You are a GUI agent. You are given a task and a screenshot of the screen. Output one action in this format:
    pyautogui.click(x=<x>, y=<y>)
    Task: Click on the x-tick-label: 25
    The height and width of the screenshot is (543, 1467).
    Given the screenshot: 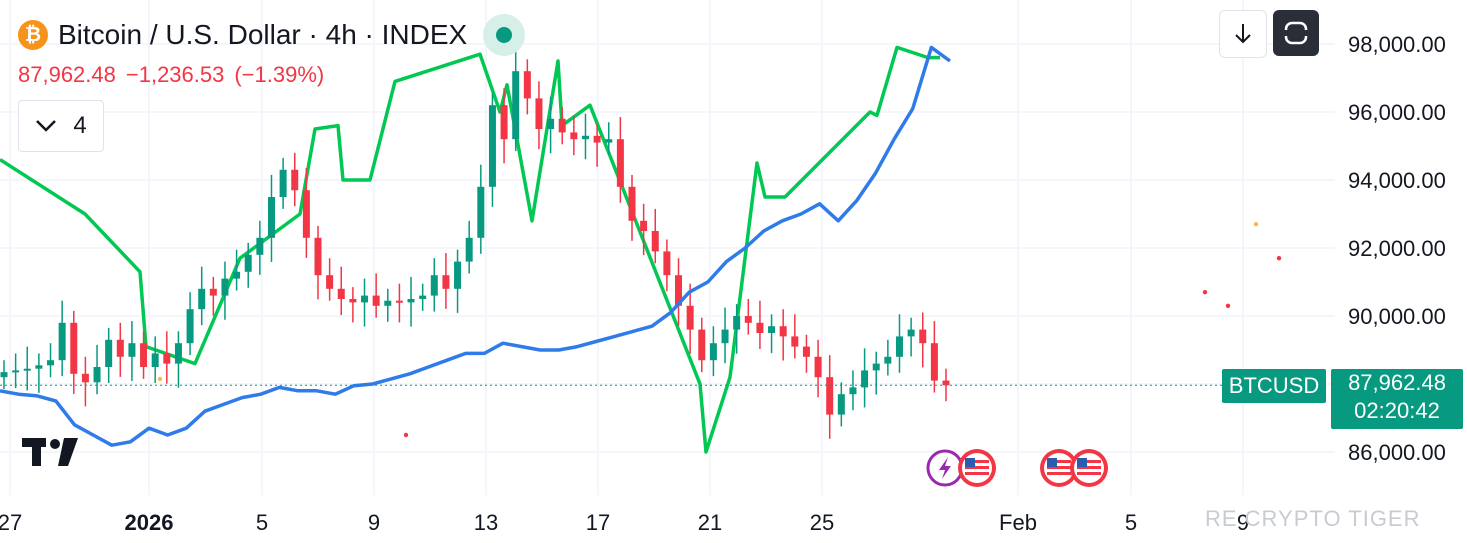 What is the action you would take?
    pyautogui.click(x=822, y=522)
    